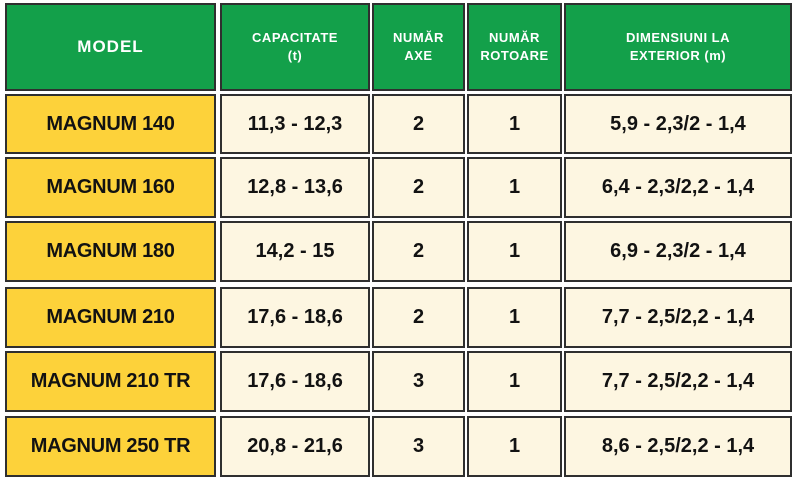 The width and height of the screenshot is (796, 484). What do you see at coordinates (110, 317) in the screenshot?
I see `cell-model: MAGNUM 210` at bounding box center [110, 317].